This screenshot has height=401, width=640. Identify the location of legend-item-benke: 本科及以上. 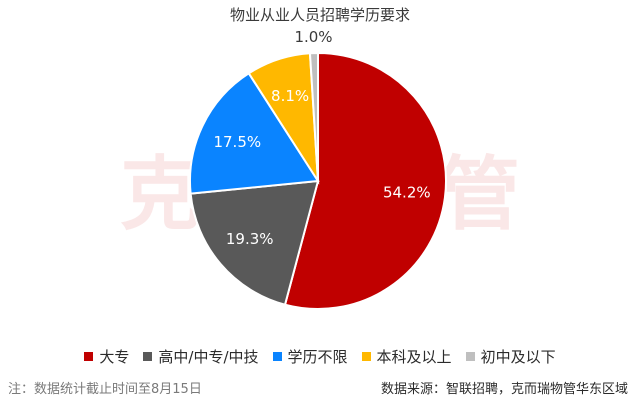
(406, 356).